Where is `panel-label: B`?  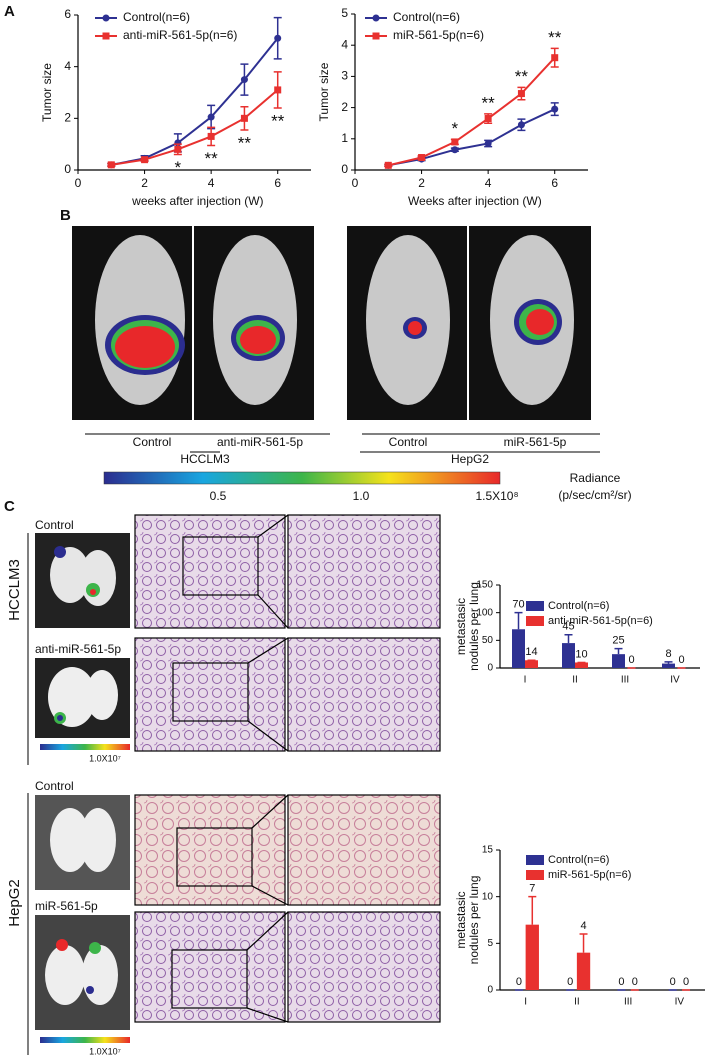 panel-label: B is located at coordinates (65, 215).